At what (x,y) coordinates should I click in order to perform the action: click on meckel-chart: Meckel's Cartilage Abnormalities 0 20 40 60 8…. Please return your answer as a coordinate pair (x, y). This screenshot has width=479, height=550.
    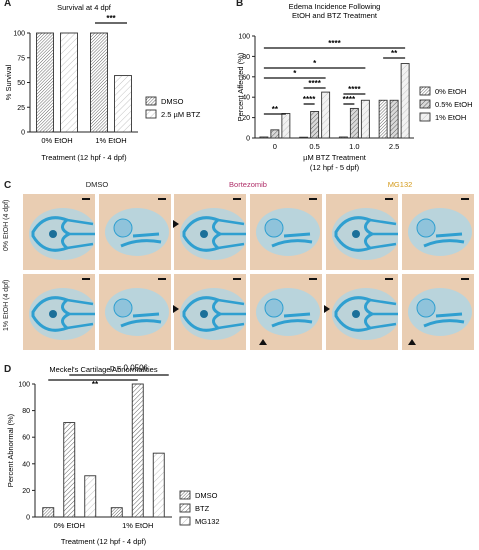
    Looking at the image, I should click on (113, 455).